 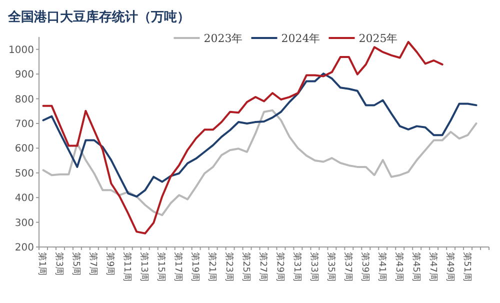 What do you see at coordinates (212, 267) in the screenshot?
I see `x-tick-label: 第21周` at bounding box center [212, 267].